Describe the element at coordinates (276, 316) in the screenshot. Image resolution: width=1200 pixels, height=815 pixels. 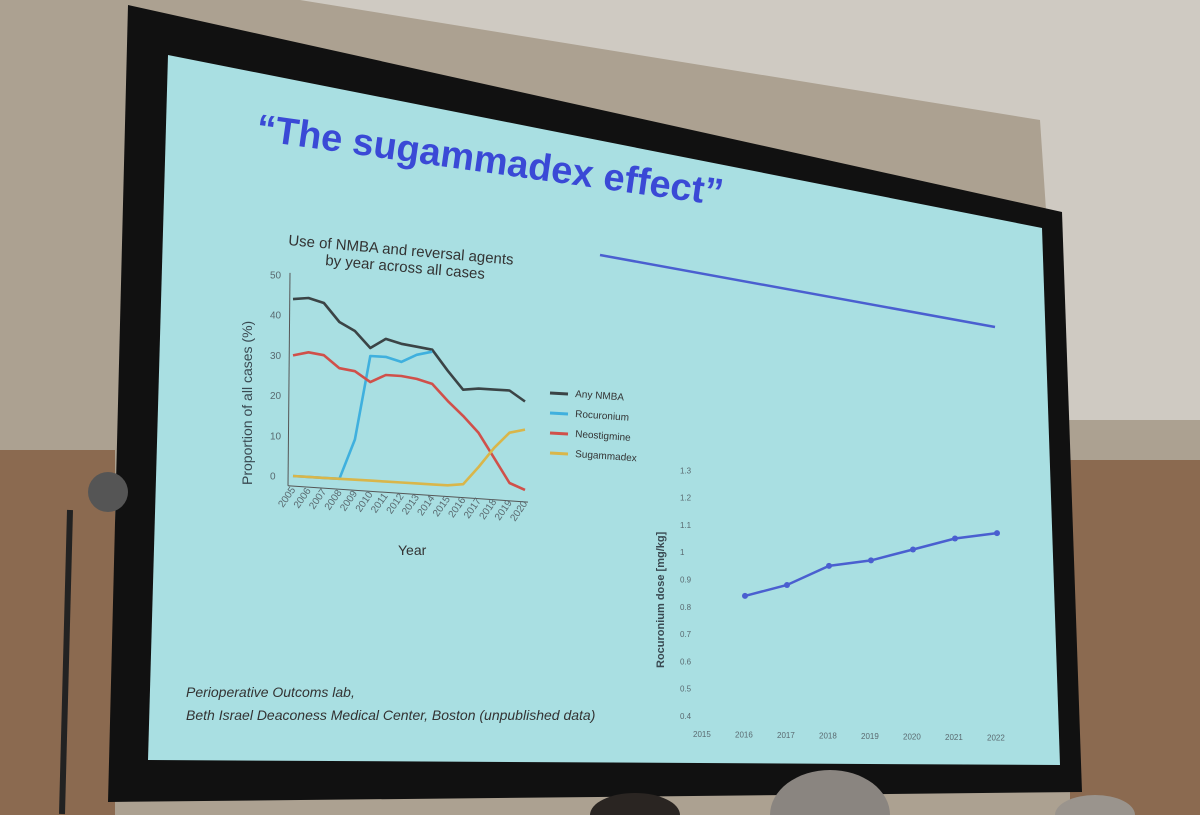
I see `chart1-y-tick: 40` at that location.